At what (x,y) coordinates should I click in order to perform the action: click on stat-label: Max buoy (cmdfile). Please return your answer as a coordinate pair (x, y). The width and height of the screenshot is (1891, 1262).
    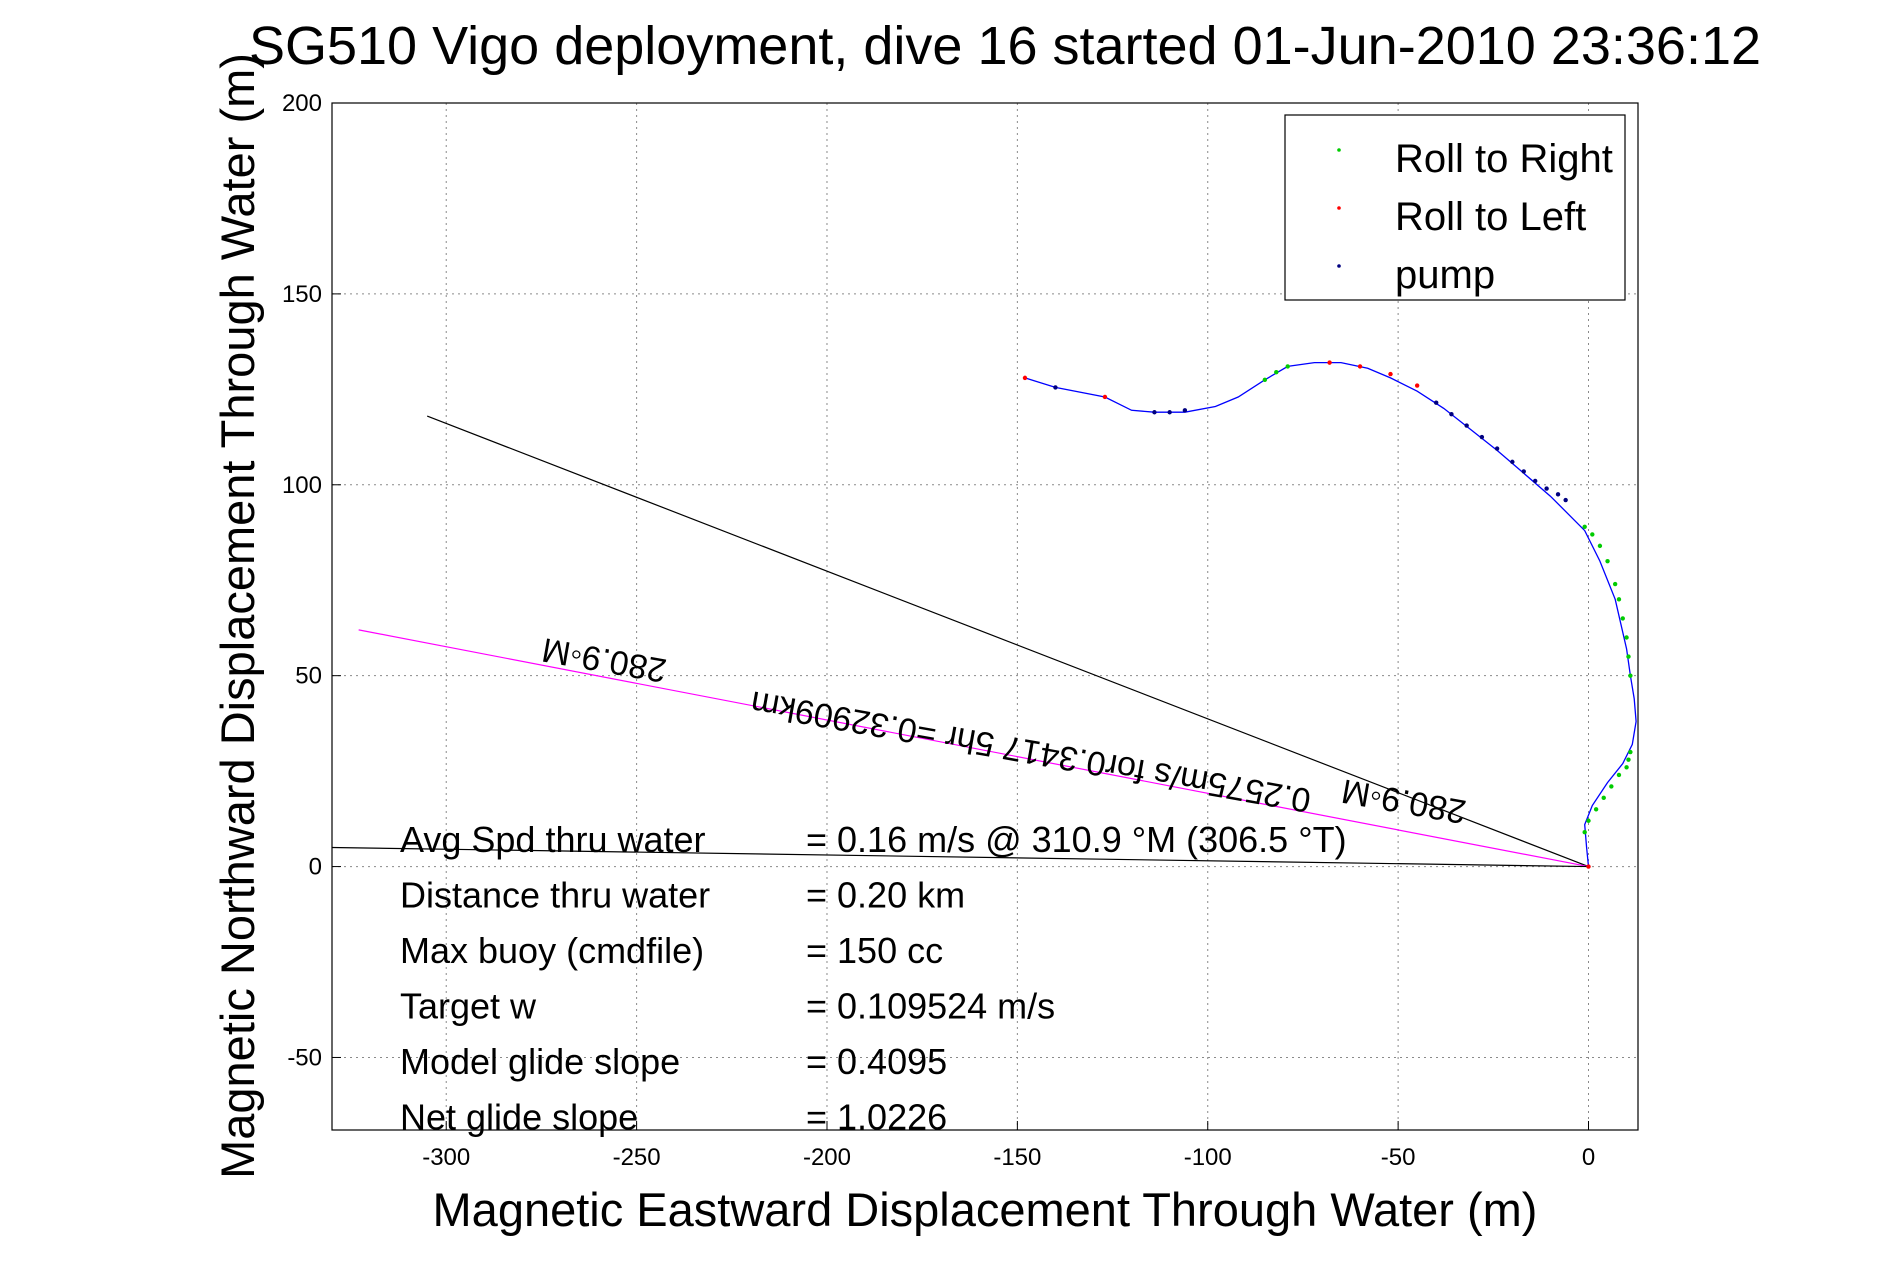
    Looking at the image, I should click on (552, 950).